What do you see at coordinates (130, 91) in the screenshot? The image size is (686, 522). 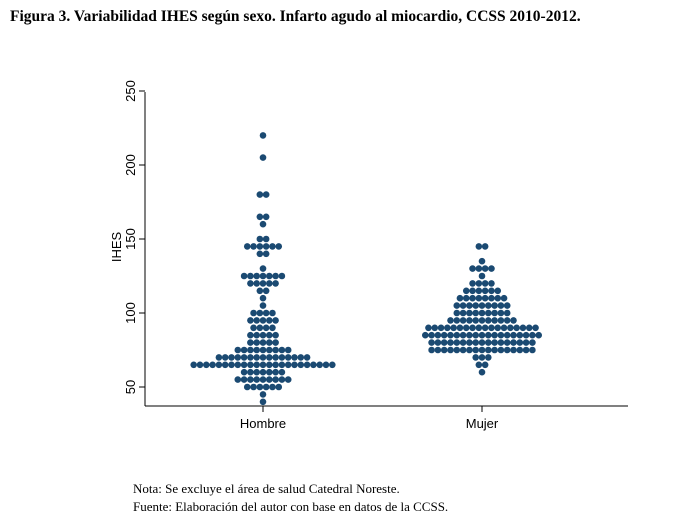 I see `y-tick-label: 250` at bounding box center [130, 91].